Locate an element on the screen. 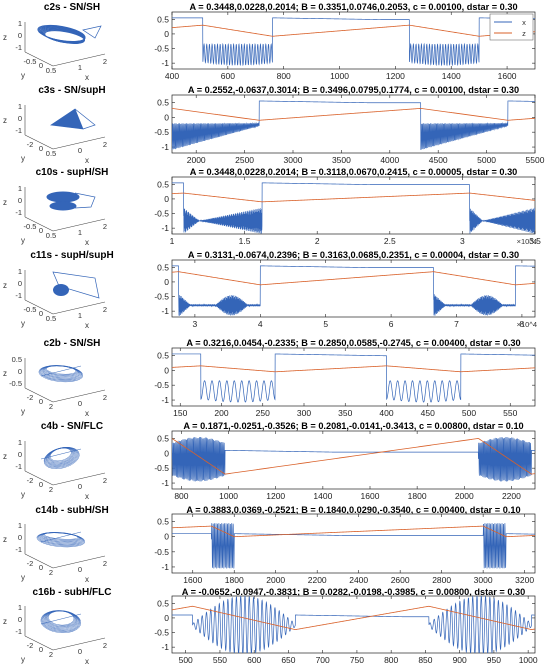 This screenshot has width=553, height=669. x-tick-label: 3000 is located at coordinates (293, 160).